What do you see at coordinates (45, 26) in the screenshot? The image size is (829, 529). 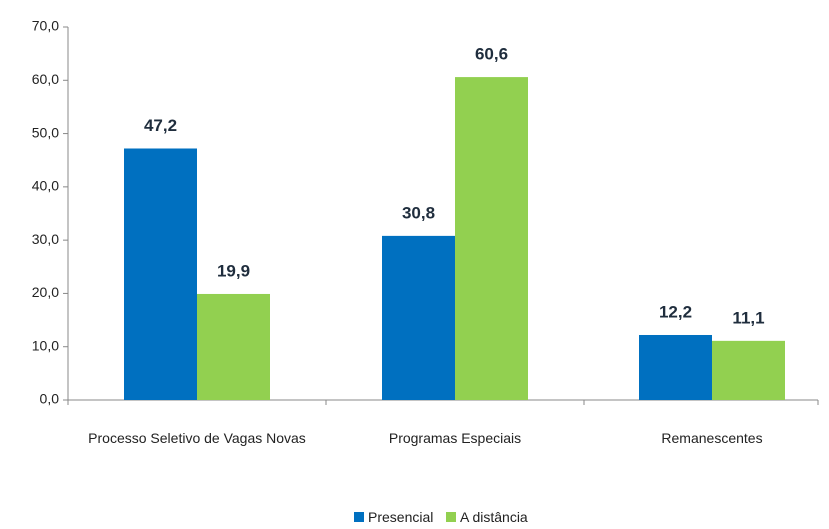 I see `y-tick-label: 70,0` at bounding box center [45, 26].